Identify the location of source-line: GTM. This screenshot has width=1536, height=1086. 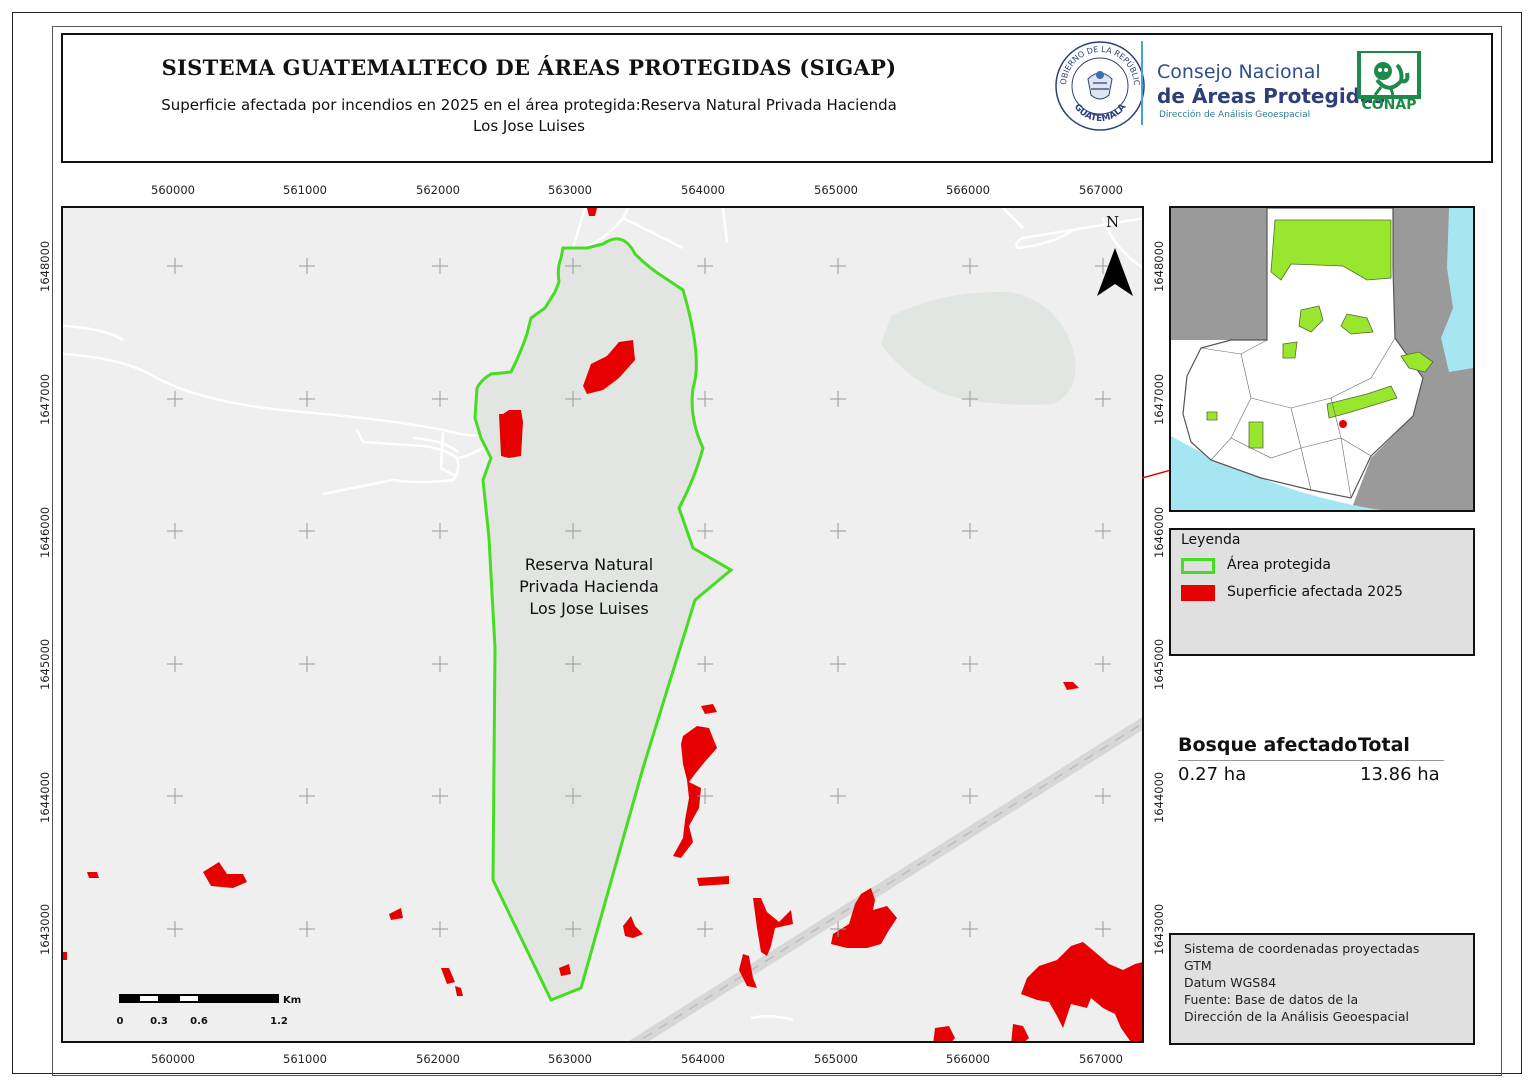
(1198, 965).